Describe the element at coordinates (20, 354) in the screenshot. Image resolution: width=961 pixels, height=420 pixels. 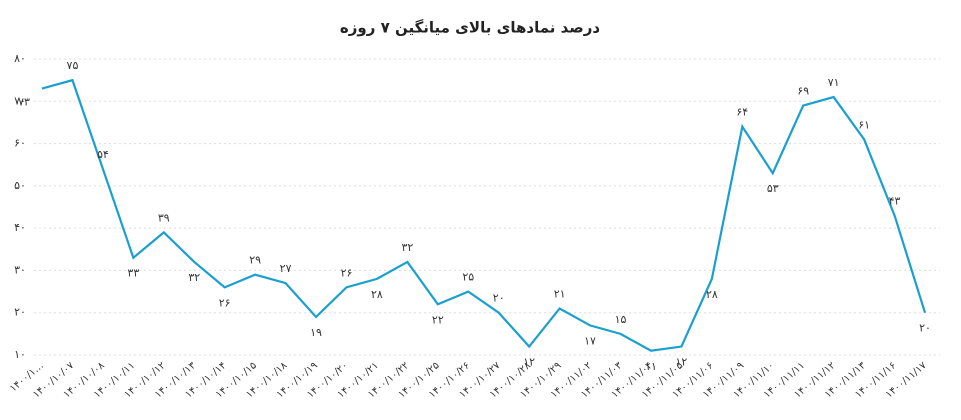
I see `y-tick-label: ۱۰` at that location.